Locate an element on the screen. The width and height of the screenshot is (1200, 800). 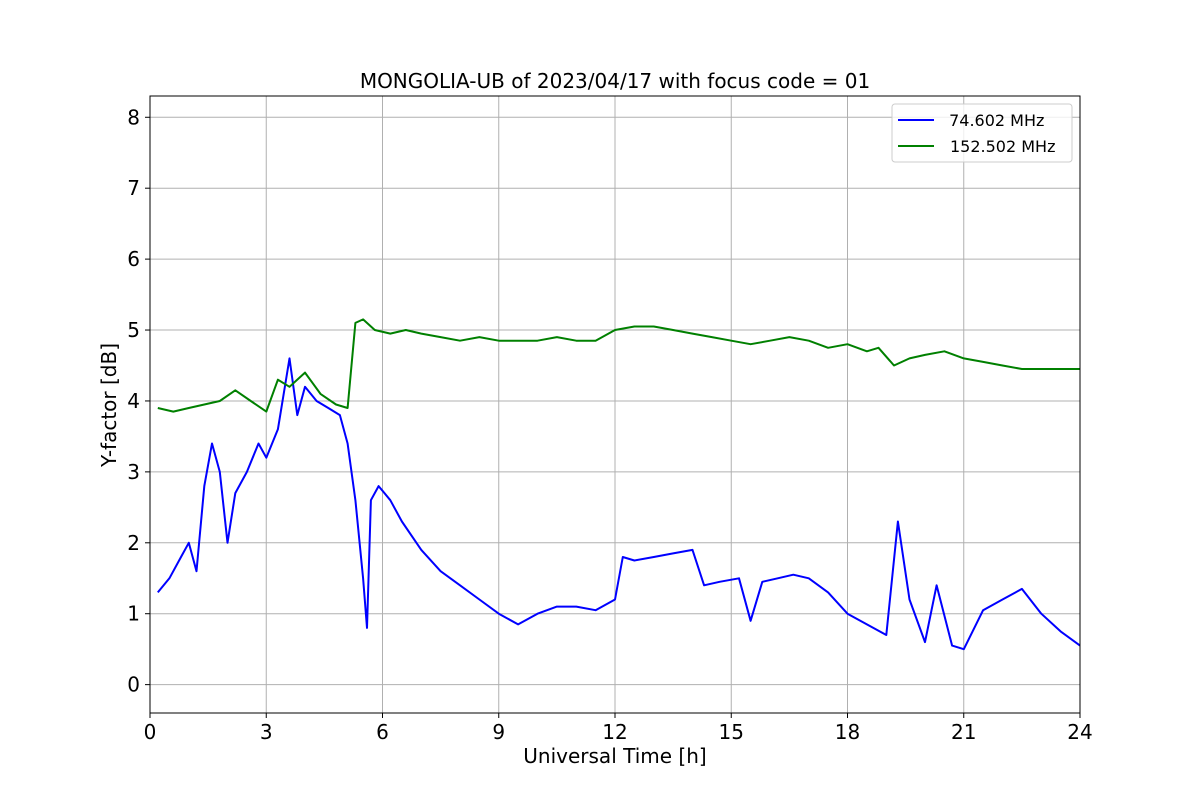
legend-box is located at coordinates (982, 133).